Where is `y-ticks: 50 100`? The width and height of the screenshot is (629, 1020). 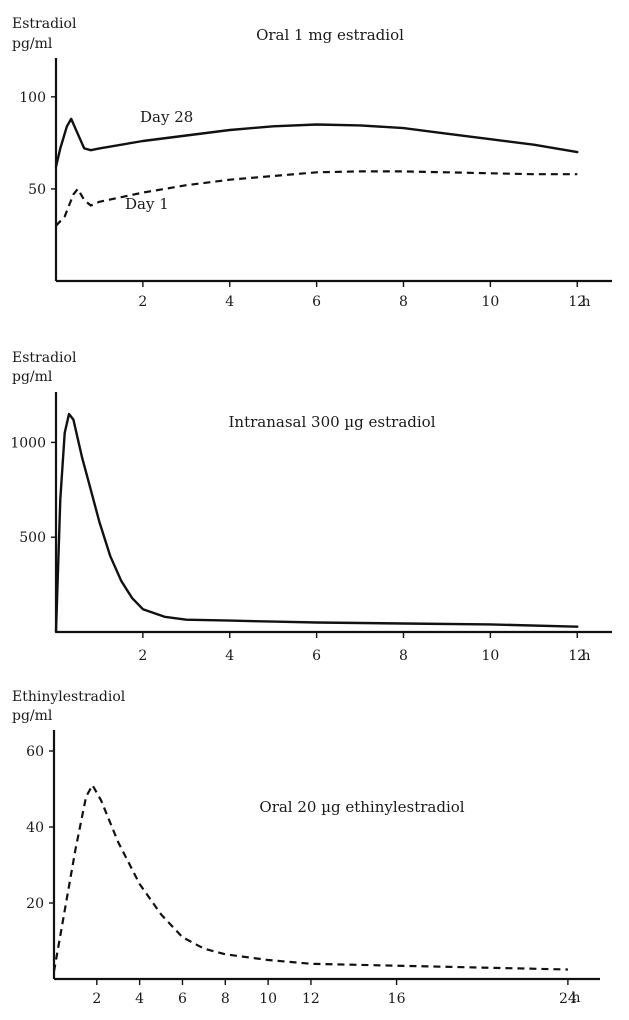
y-ticks: 50 100 is located at coordinates (37, 144).